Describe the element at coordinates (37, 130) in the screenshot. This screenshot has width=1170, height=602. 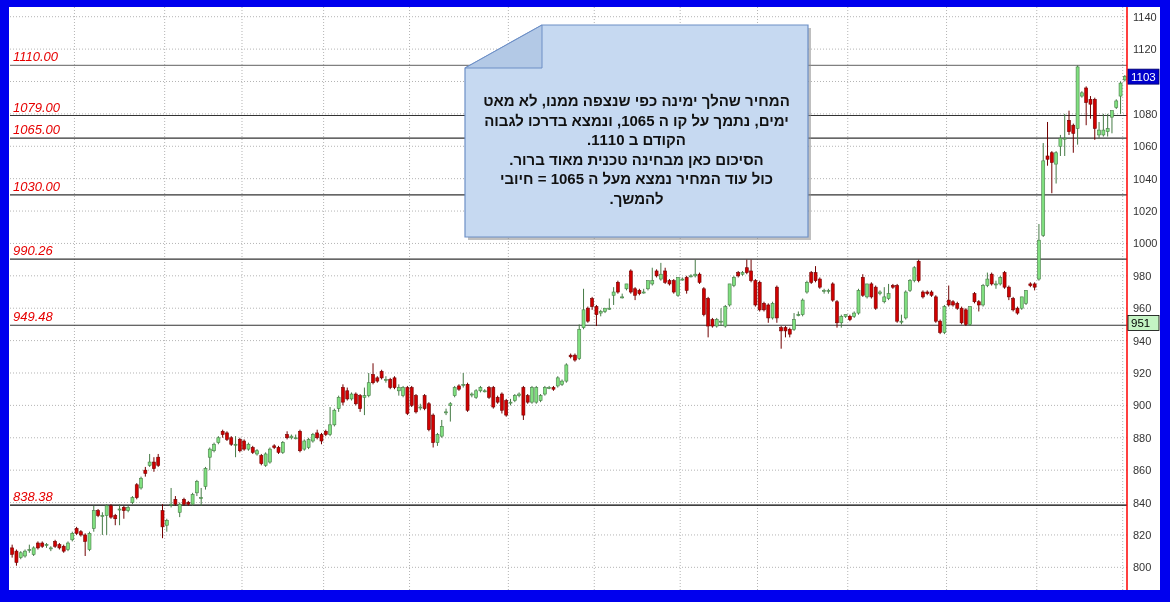
I see `ref-line-label: 1065.00` at that location.